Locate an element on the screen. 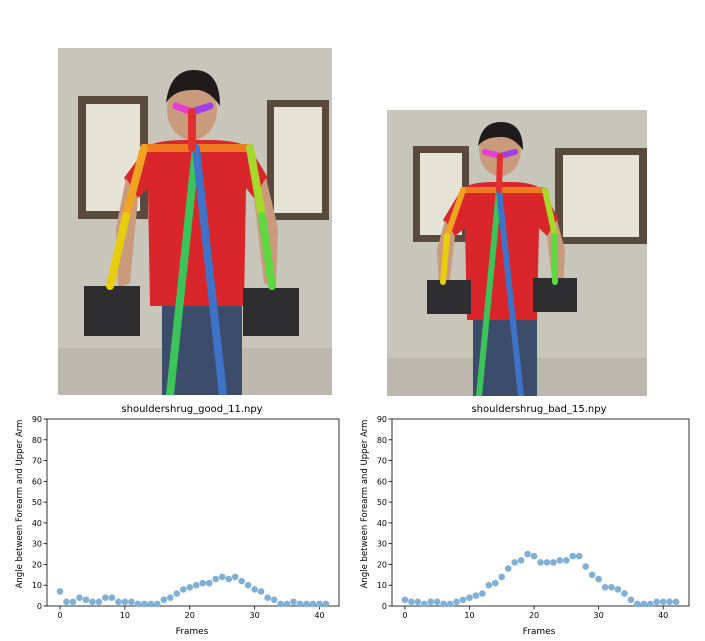  y-tick-label: 0 is located at coordinates (39, 606).